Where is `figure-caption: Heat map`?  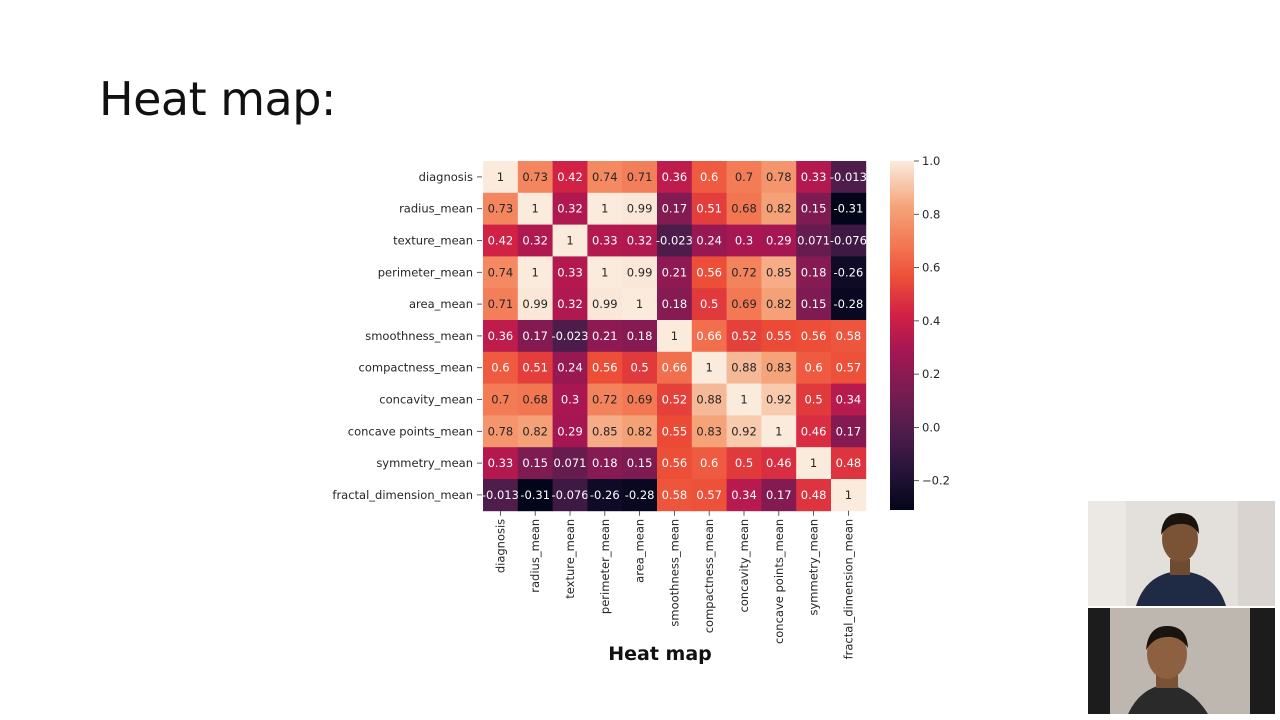 figure-caption: Heat map is located at coordinates (660, 654).